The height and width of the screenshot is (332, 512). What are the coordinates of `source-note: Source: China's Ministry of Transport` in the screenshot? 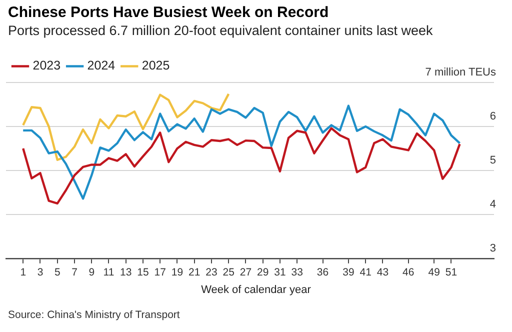 It's located at (94, 315).